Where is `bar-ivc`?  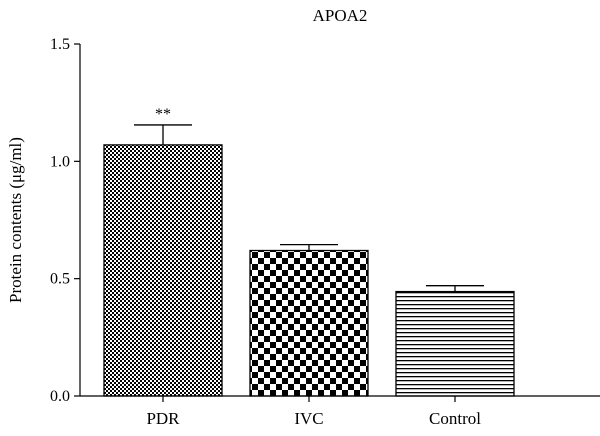
bar-ivc is located at coordinates (309, 323).